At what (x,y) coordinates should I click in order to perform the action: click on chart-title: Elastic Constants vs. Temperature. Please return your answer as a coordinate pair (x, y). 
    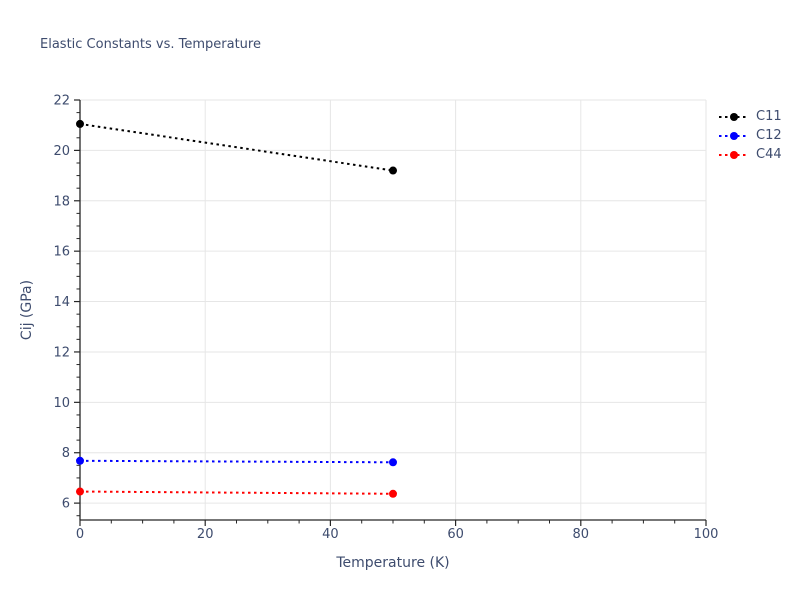
    Looking at the image, I should click on (150, 44).